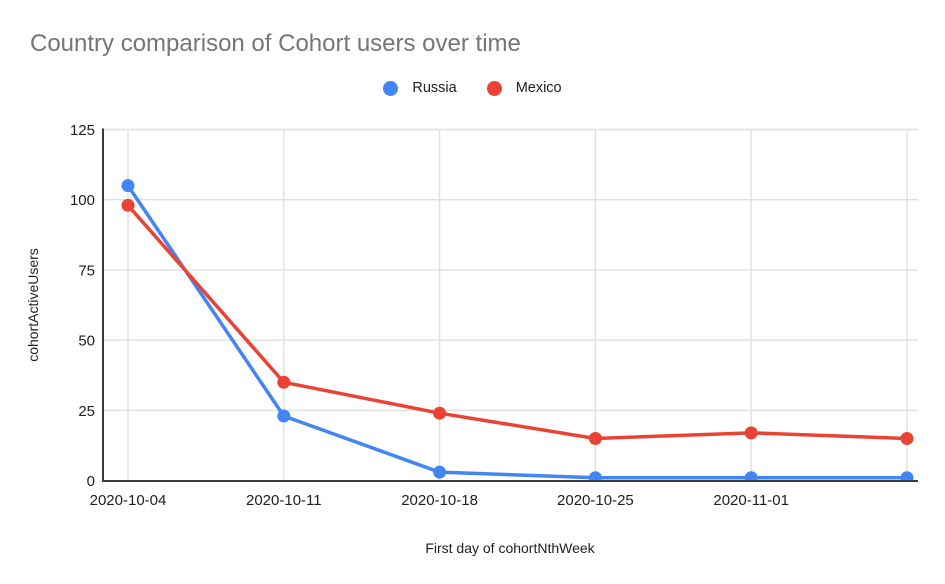 Image resolution: width=945 pixels, height=584 pixels. What do you see at coordinates (82, 130) in the screenshot?
I see `y-tick-label: 125` at bounding box center [82, 130].